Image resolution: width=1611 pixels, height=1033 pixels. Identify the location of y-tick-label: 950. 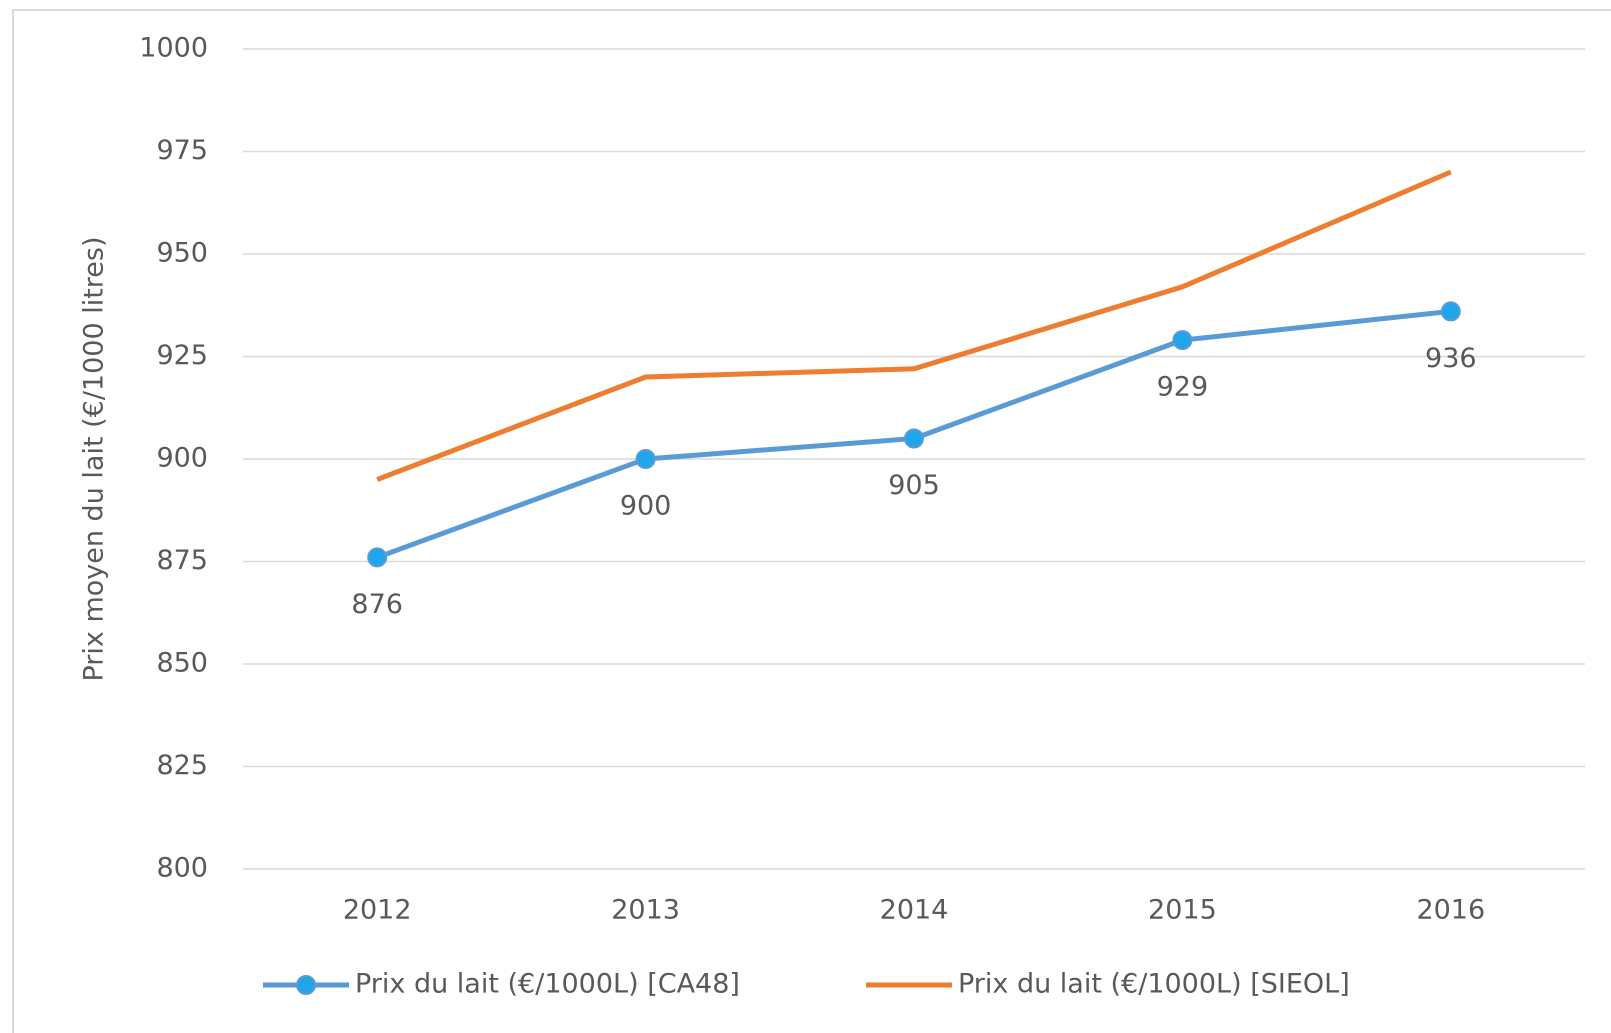
(182, 253).